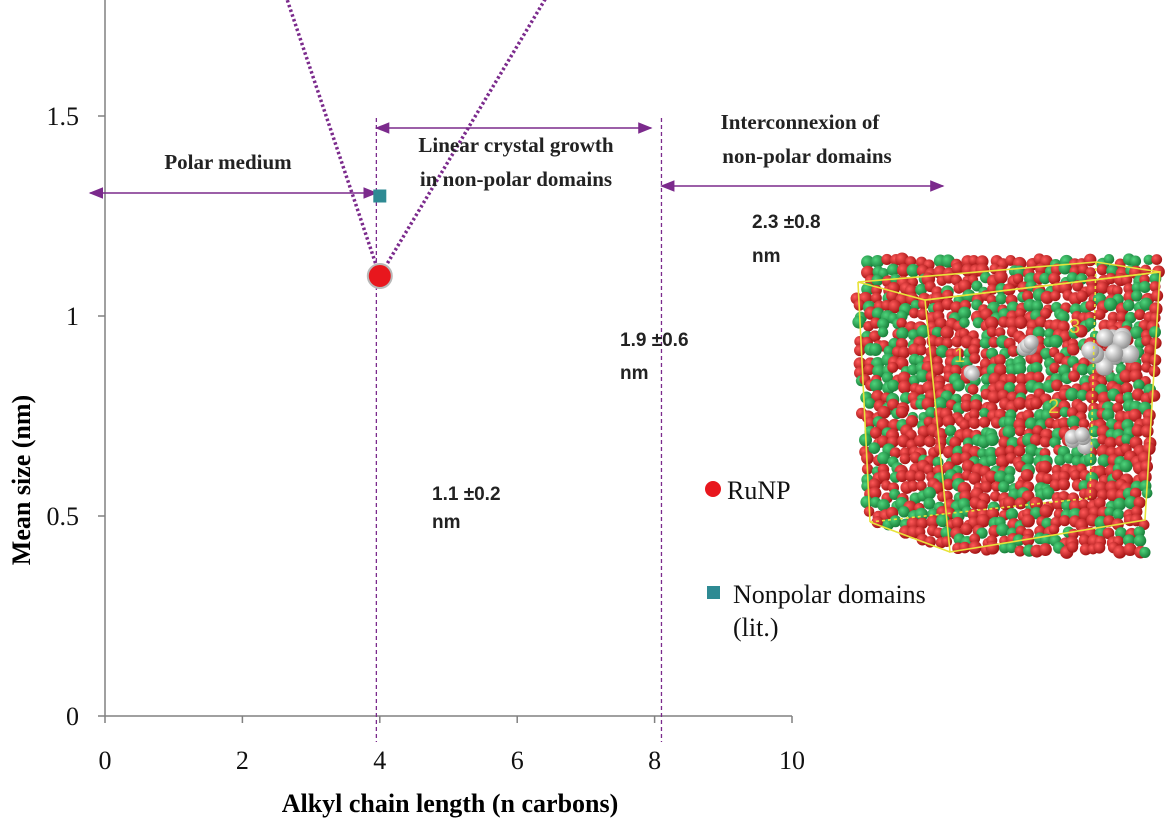 The width and height of the screenshot is (1165, 823). I want to click on x-tick-label: 2, so click(242, 760).